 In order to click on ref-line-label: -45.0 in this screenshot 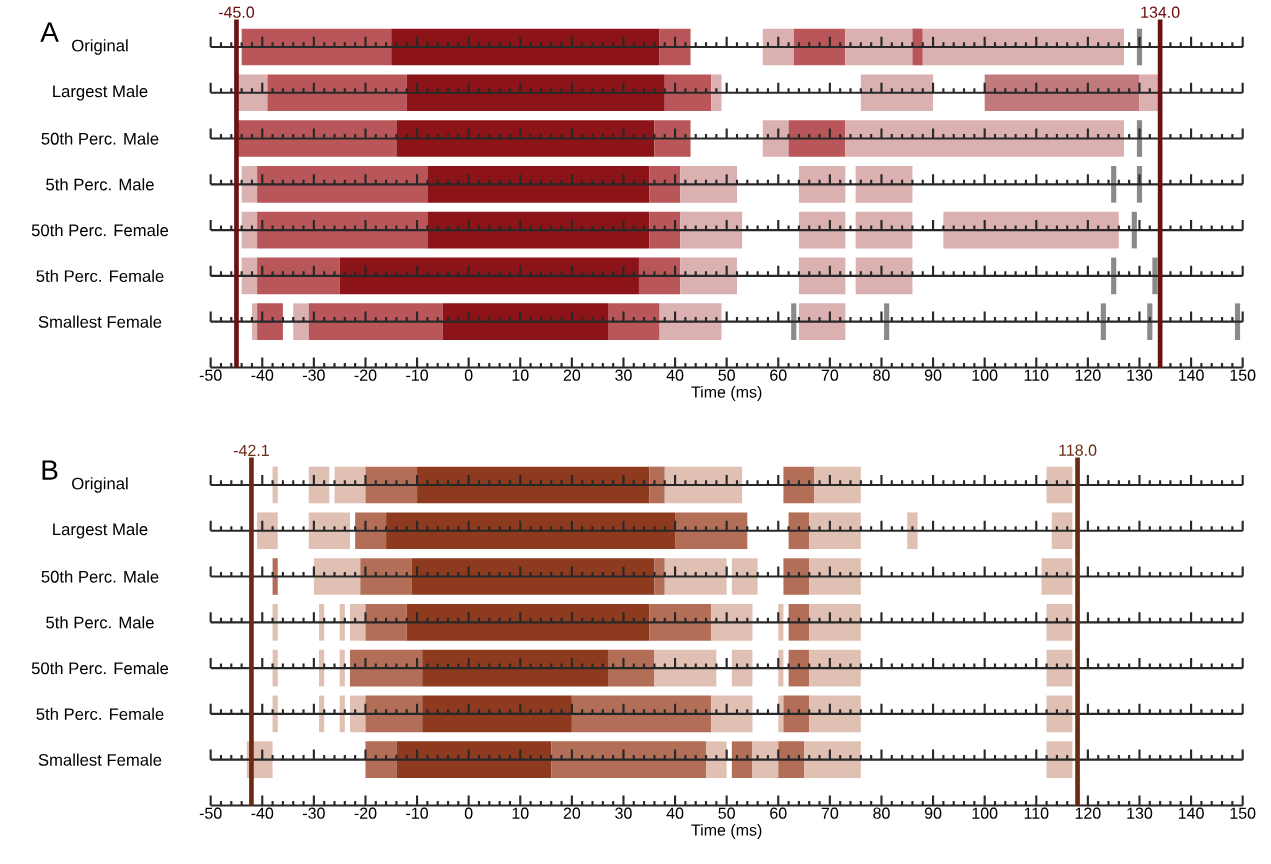, I will do `click(236, 12)`.